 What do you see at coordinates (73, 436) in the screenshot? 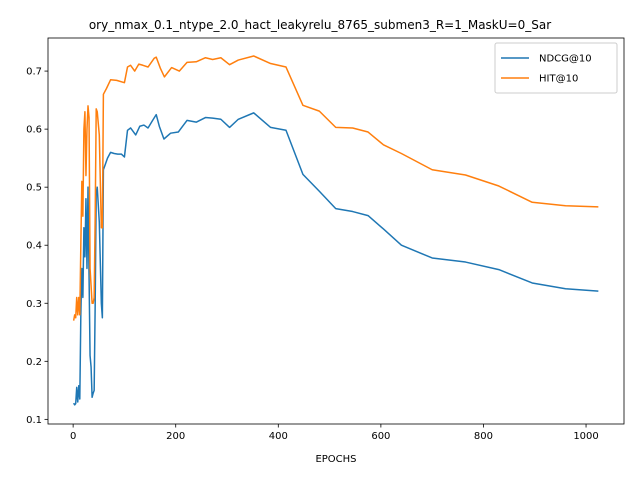
I see `x-tick-label: 0` at bounding box center [73, 436].